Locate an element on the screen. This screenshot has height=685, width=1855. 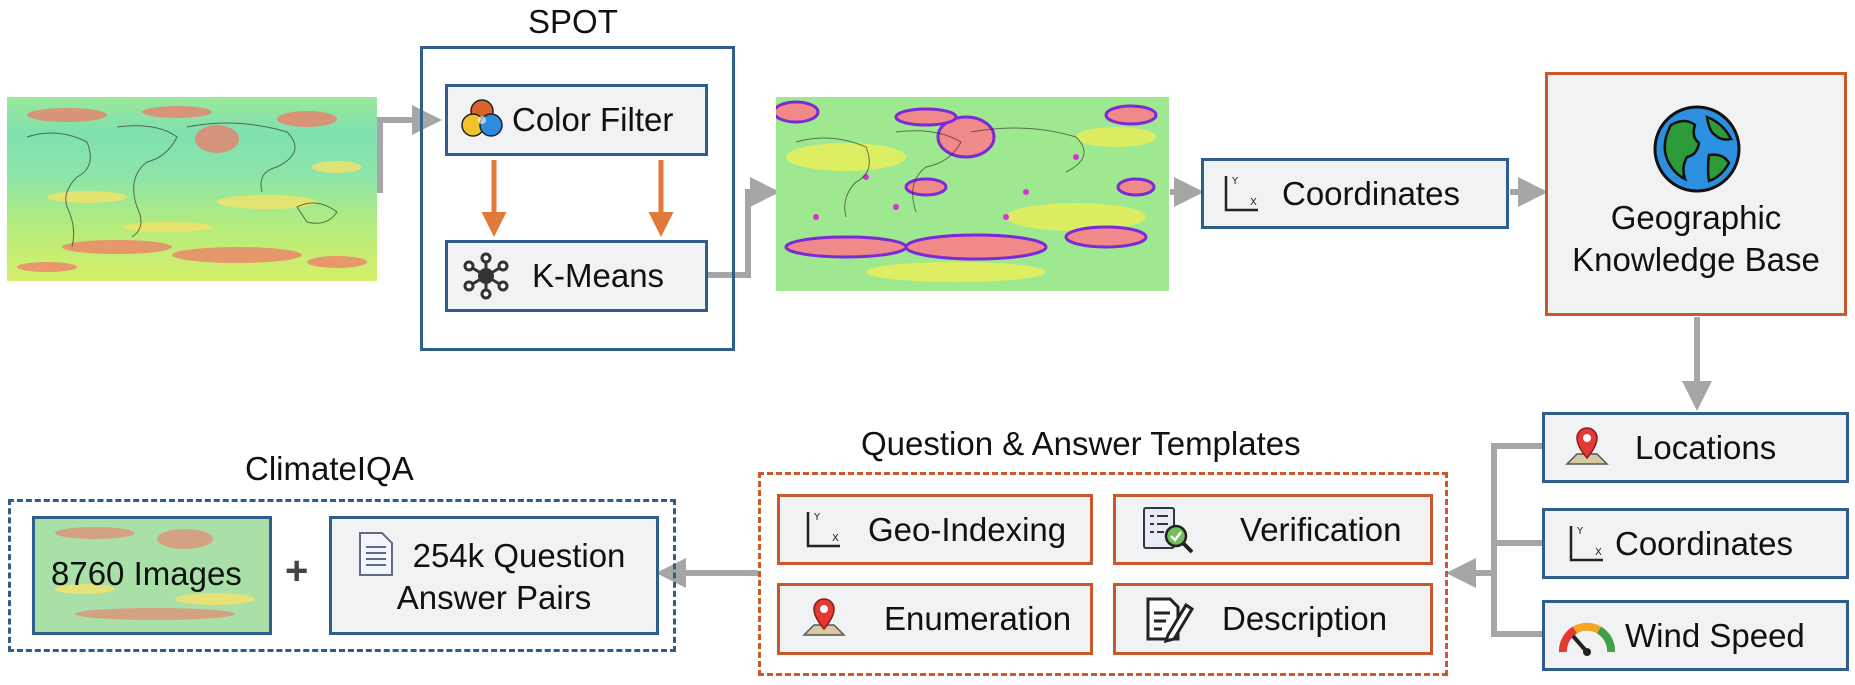
verification-box: Verification is located at coordinates (1273, 529).